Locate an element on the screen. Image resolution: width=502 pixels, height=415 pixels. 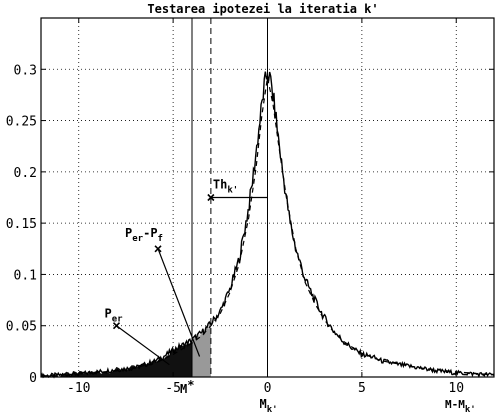
y-tick-label: 0.3 is located at coordinates (25, 70).